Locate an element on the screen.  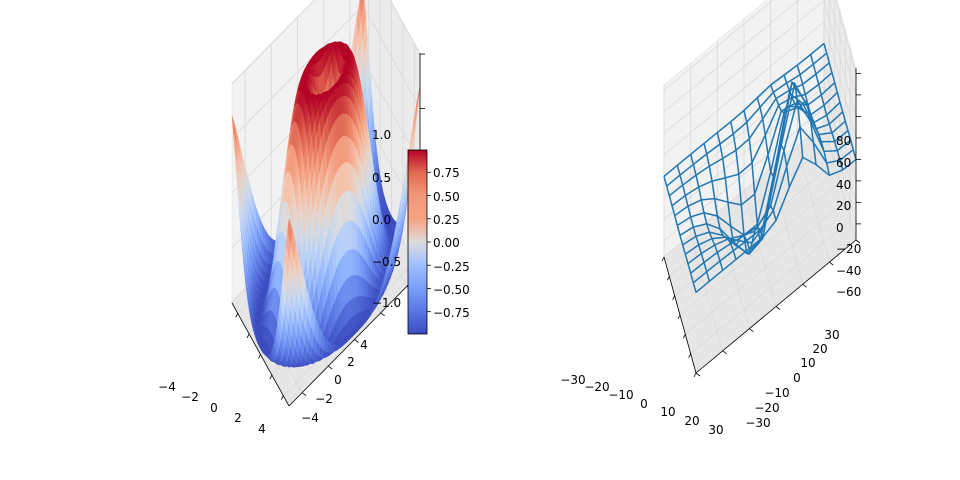
surface-y-tick-label: 2 is located at coordinates (351, 362).